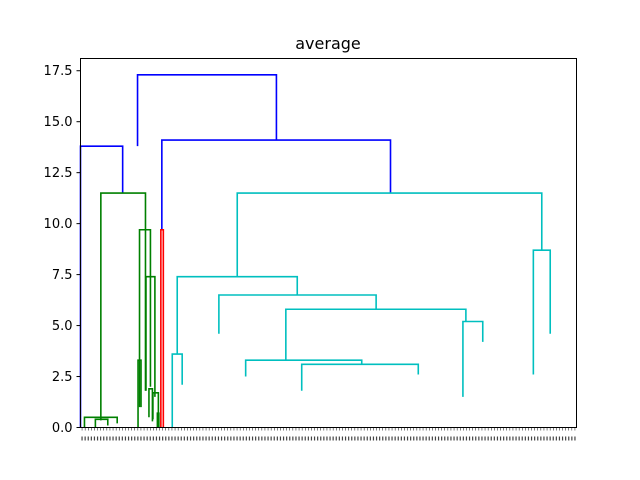  Describe the element at coordinates (62, 428) in the screenshot. I see `y-tick-label: 0.0` at that location.